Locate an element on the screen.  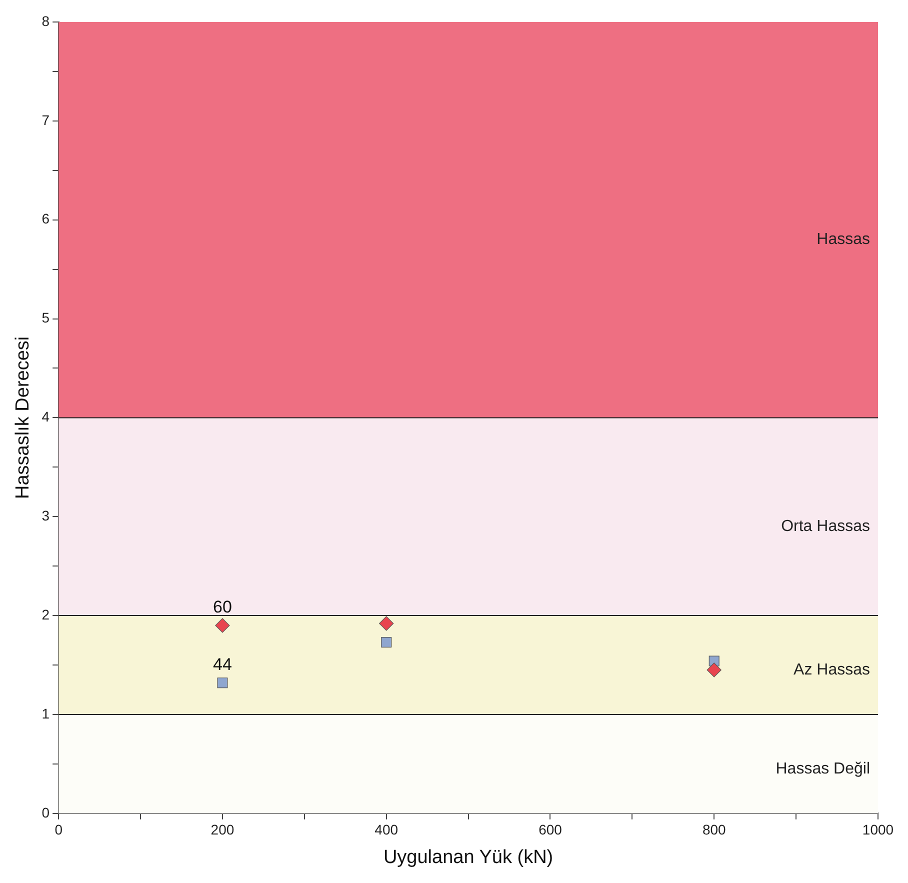
annotation: 60 is located at coordinates (222, 607).